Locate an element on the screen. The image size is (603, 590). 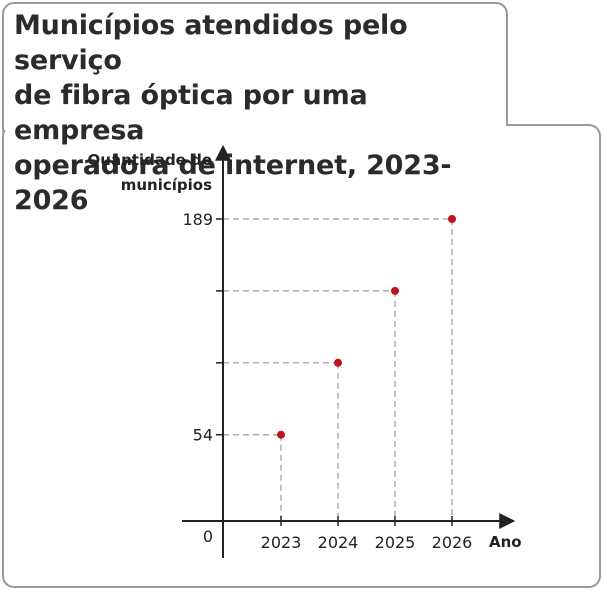
y-tick-label: 189 is located at coordinates (197, 219).